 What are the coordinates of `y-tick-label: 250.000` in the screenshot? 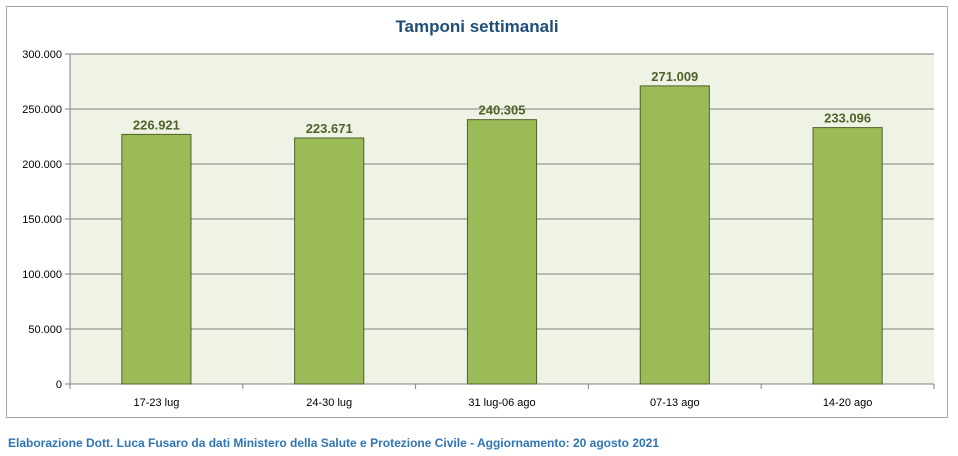 It's located at (42, 110).